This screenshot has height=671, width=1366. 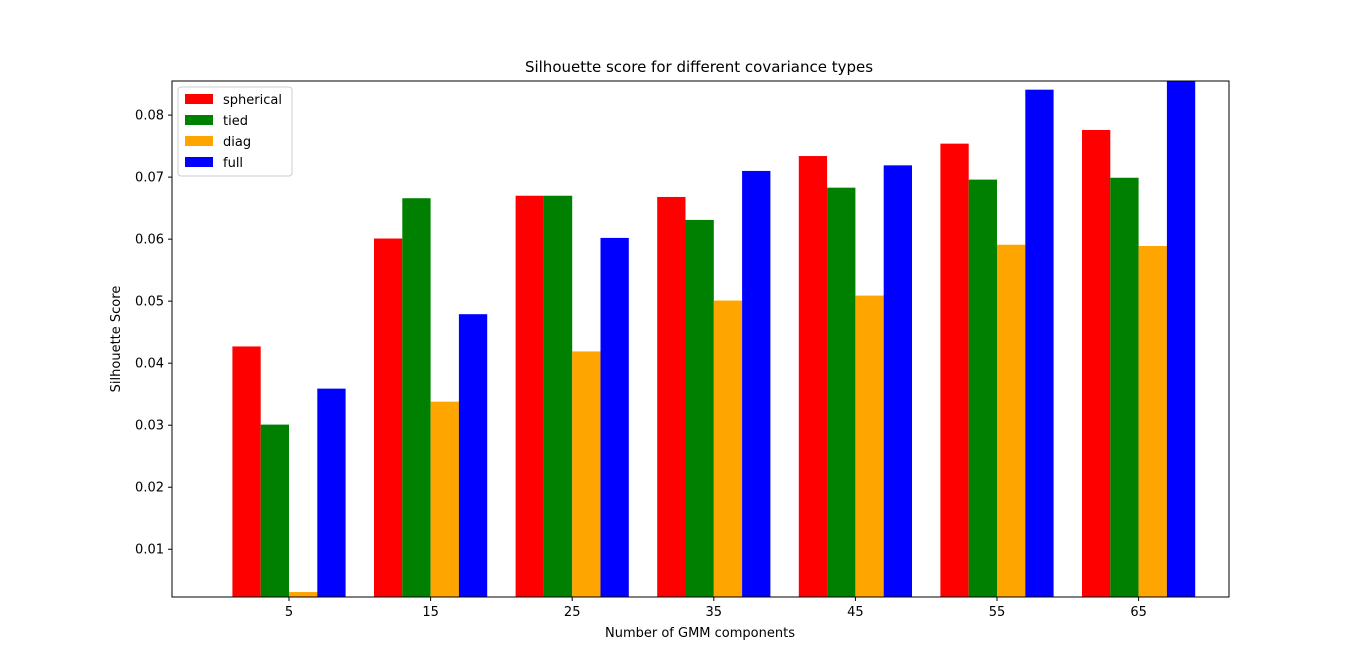 I want to click on y-tick-label: 0.06, so click(x=149, y=240).